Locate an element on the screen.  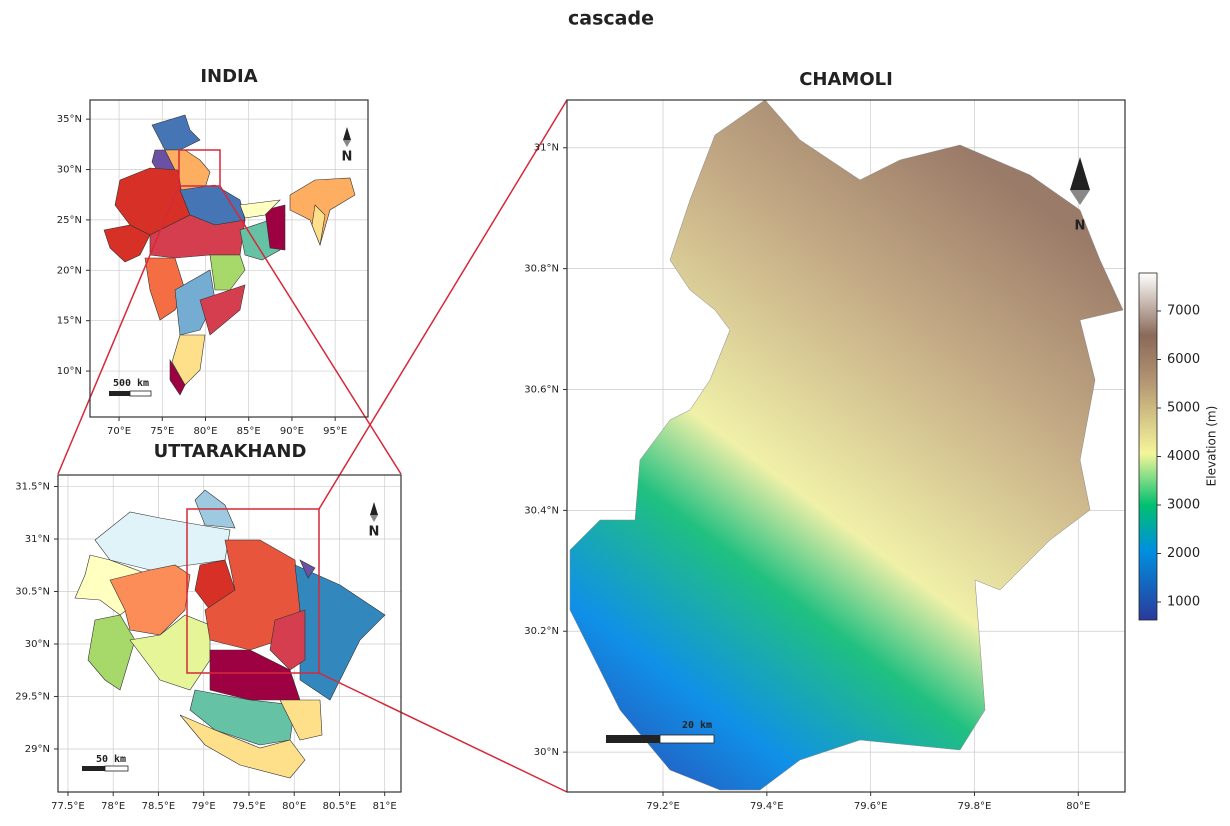
colorbar-tick-label: 4000 is located at coordinates (1183, 456).